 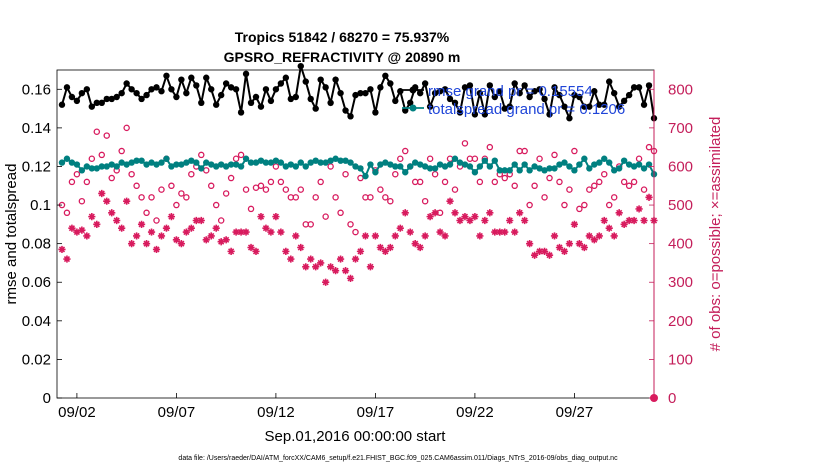 What do you see at coordinates (680, 321) in the screenshot?
I see `y-right-tick-label: 200` at bounding box center [680, 321].